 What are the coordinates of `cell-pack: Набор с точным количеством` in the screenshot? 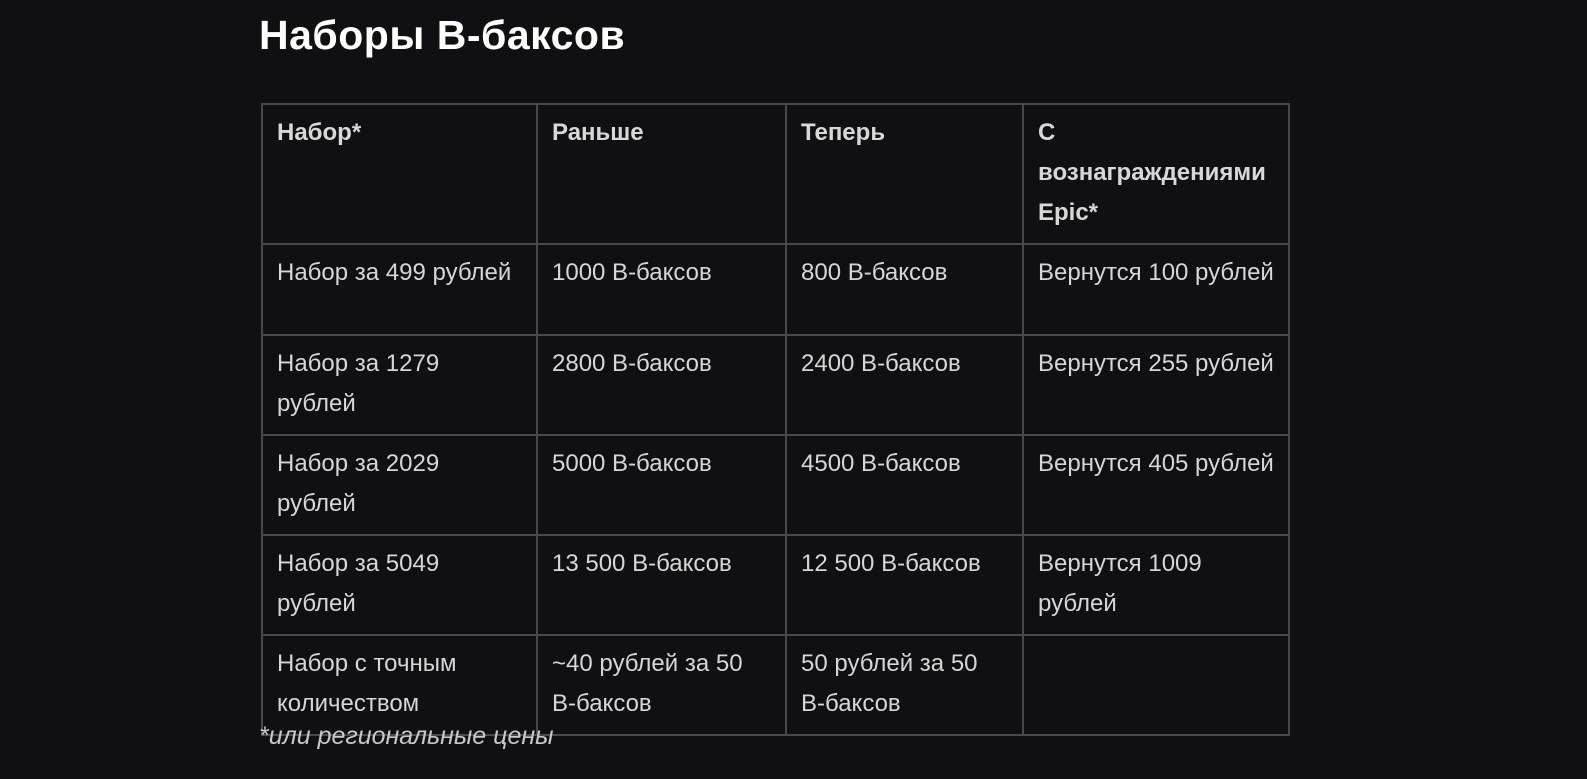 It's located at (399, 685).